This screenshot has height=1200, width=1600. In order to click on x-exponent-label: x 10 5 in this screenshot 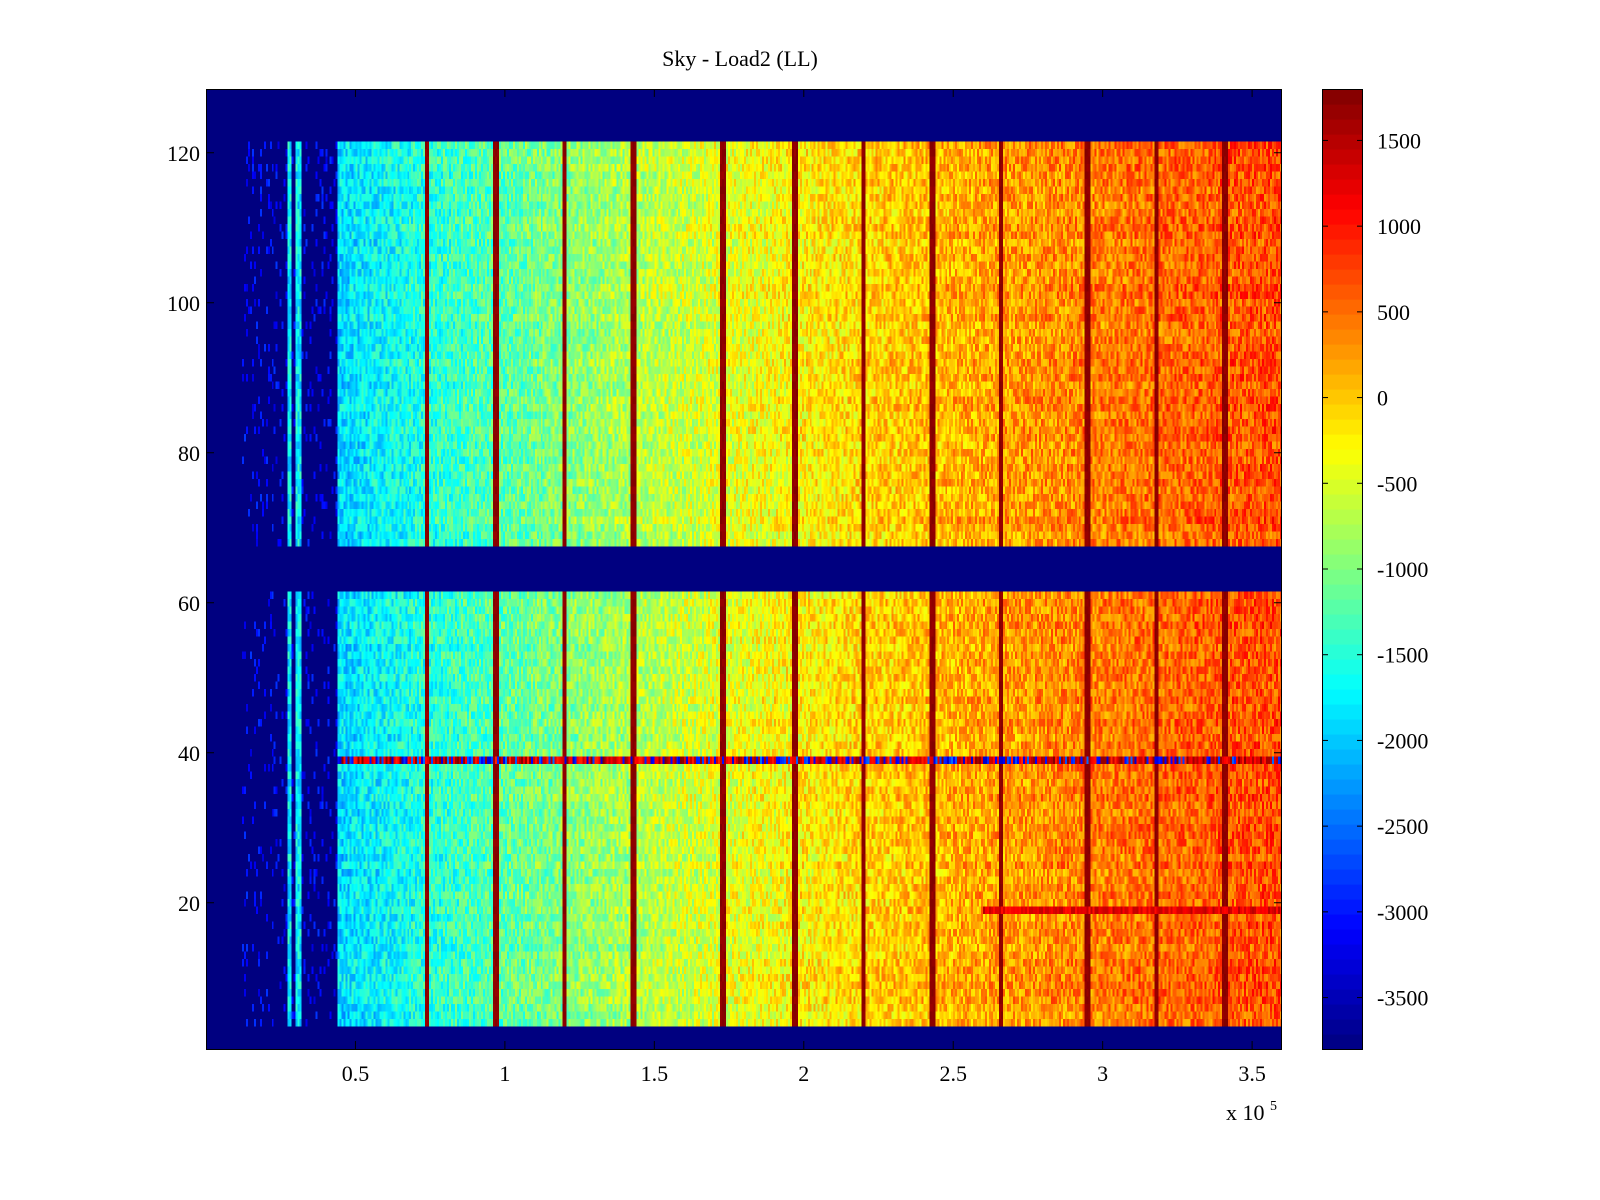, I will do `click(1251, 1112)`.